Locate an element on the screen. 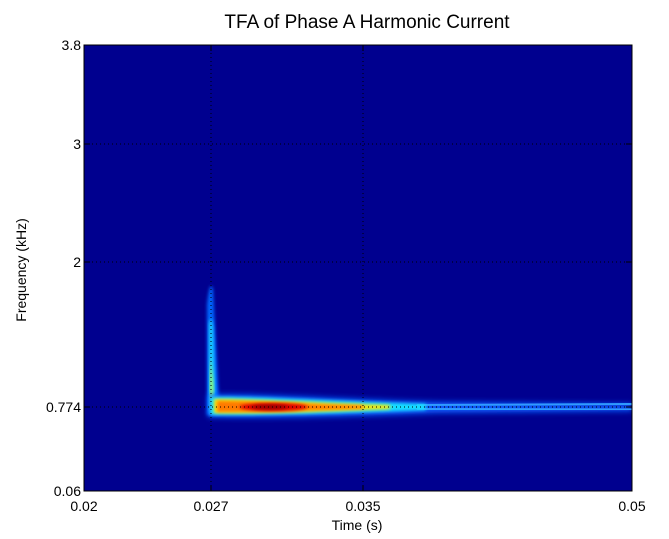 The width and height of the screenshot is (669, 539). y-axis-label: Frequency (kHz) is located at coordinates (21, 269).